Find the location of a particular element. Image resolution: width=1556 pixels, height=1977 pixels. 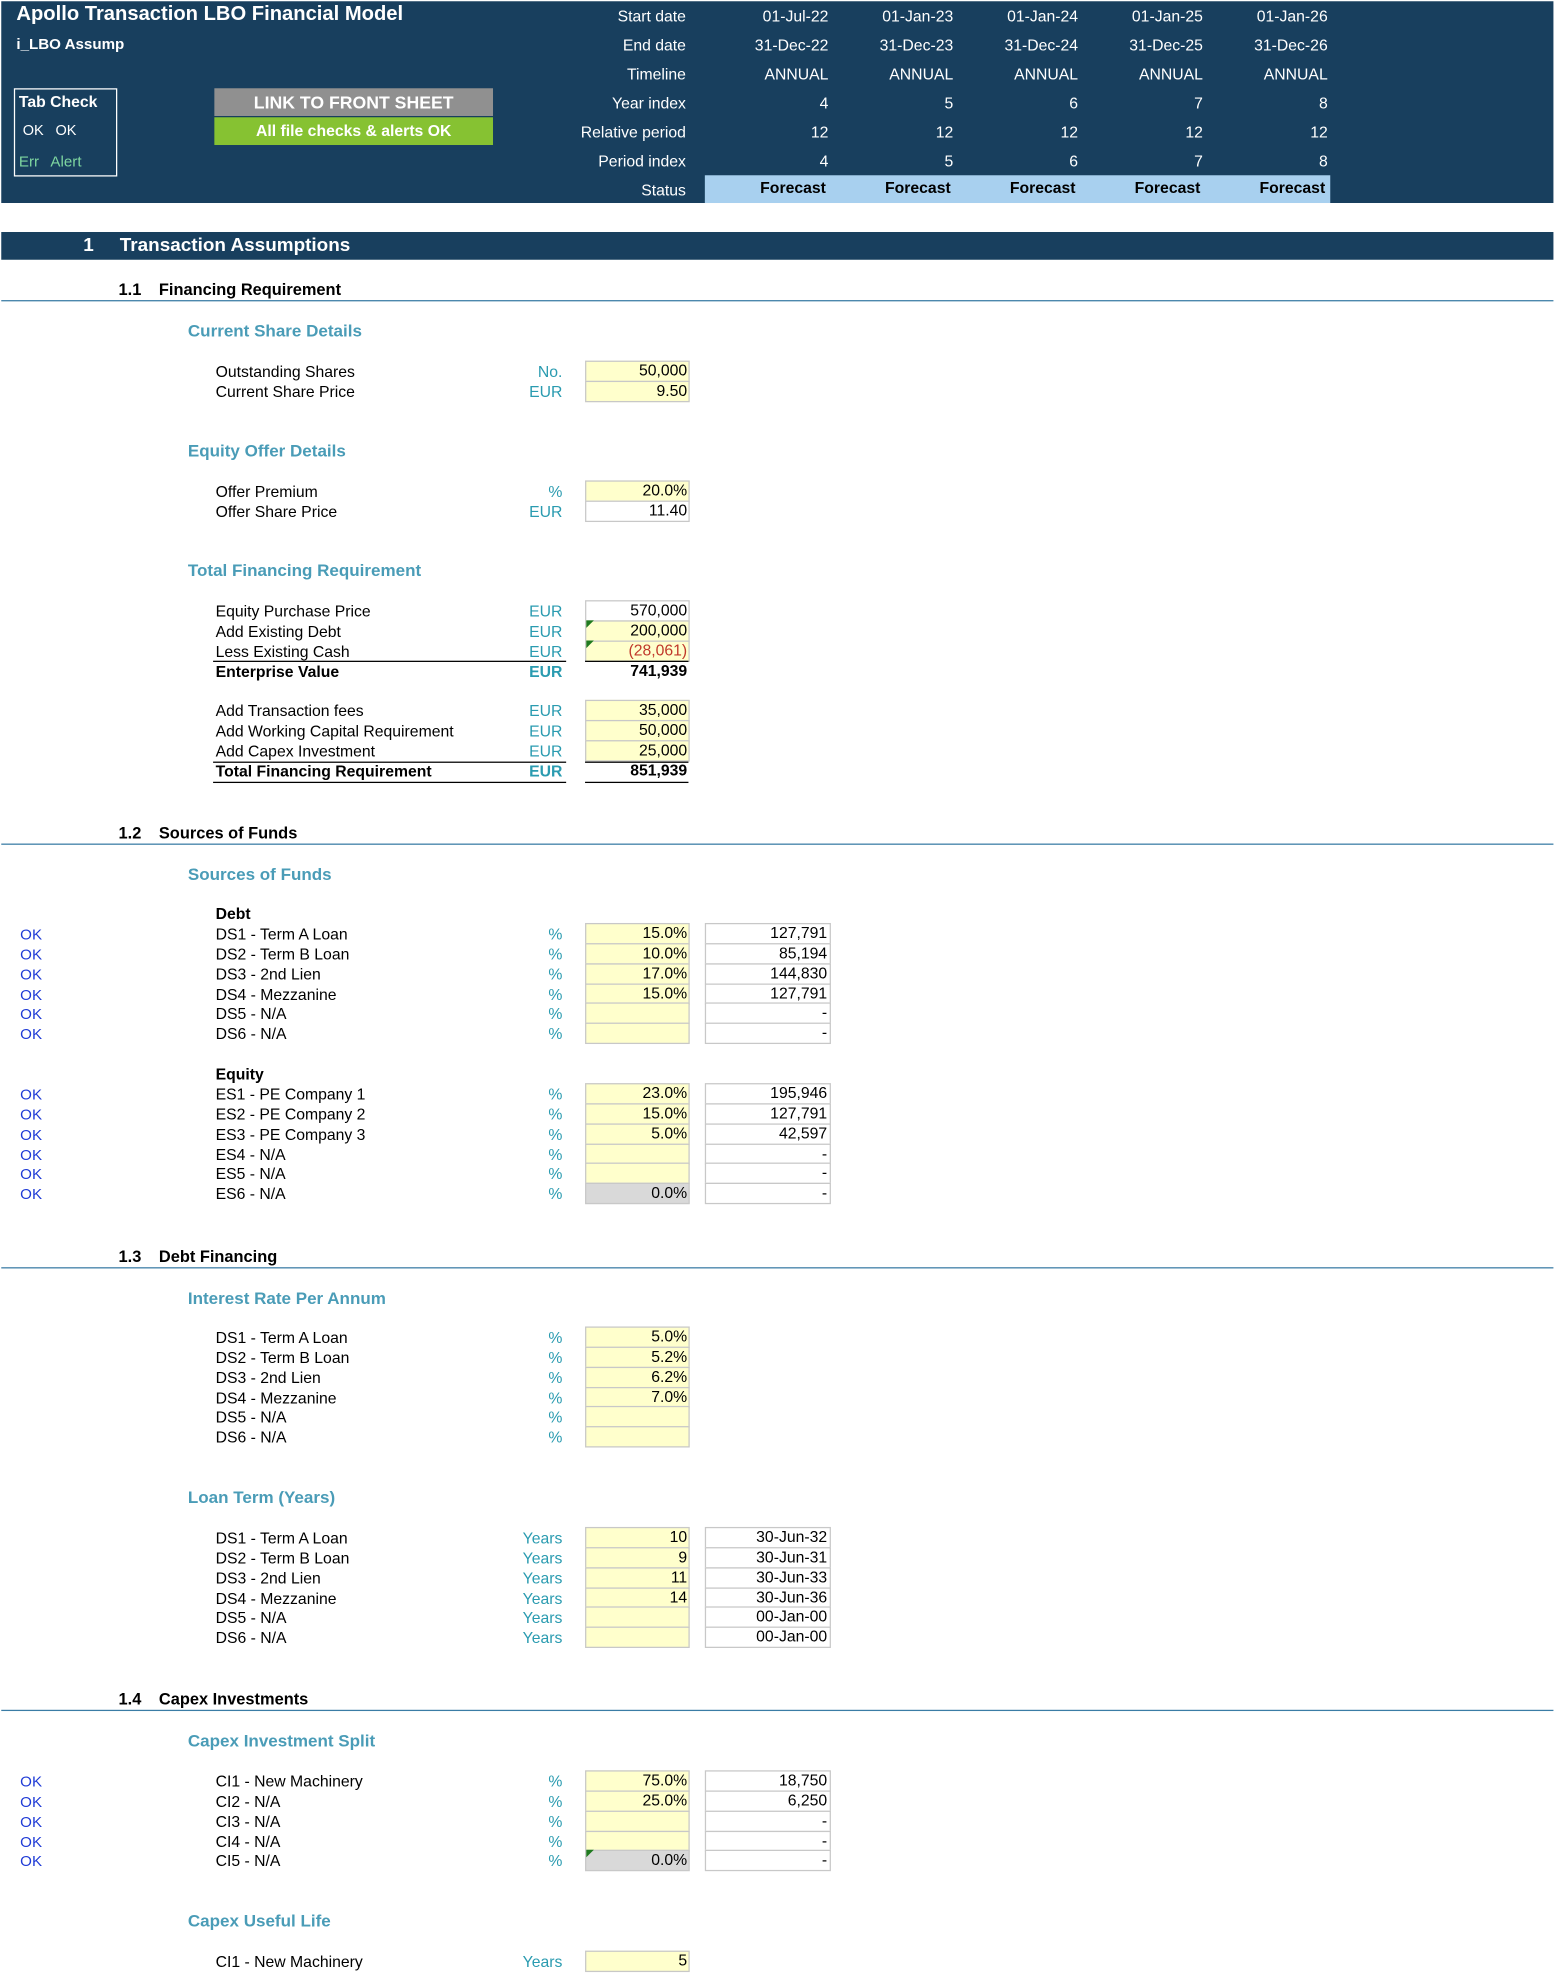

row-label: Current Share Price is located at coordinates (285, 392).